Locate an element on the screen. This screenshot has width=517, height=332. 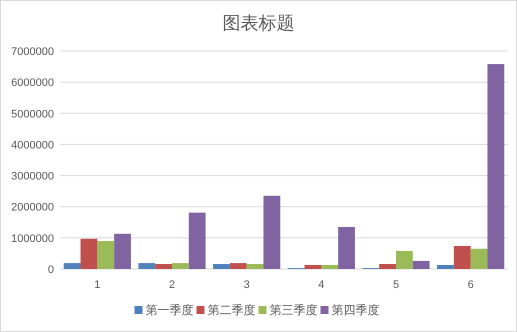
y-tick-label: 5000000 is located at coordinates (32, 114).